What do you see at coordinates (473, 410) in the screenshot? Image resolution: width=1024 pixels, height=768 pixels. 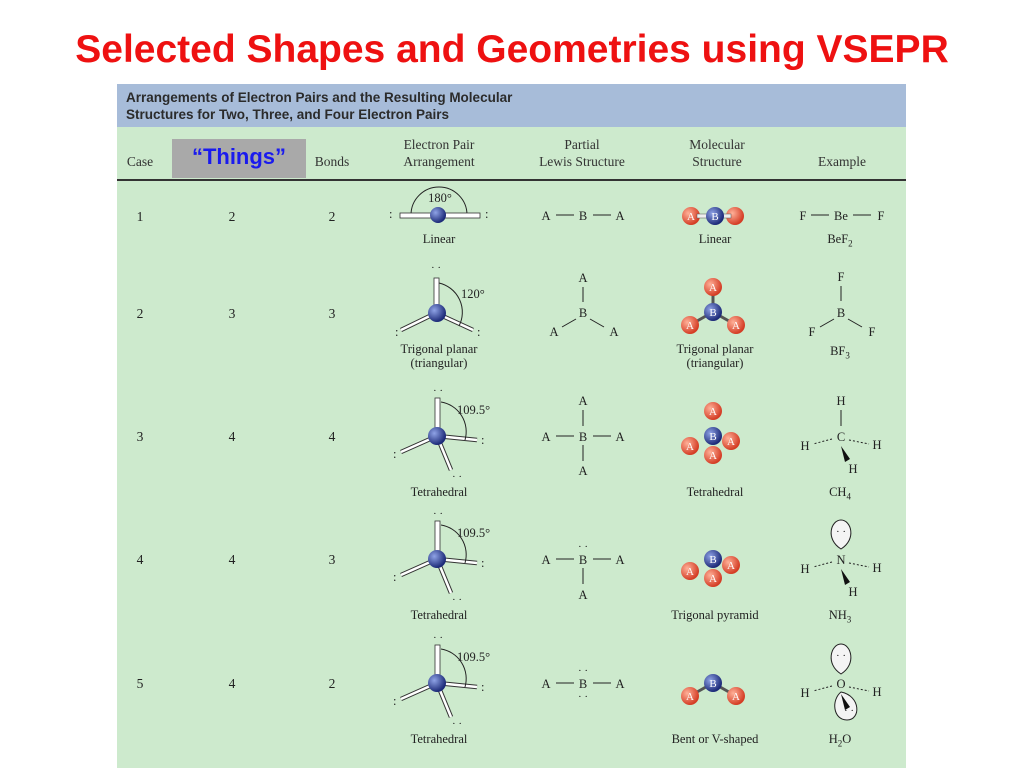 I see `row3-angle-label: 109.5°` at bounding box center [473, 410].